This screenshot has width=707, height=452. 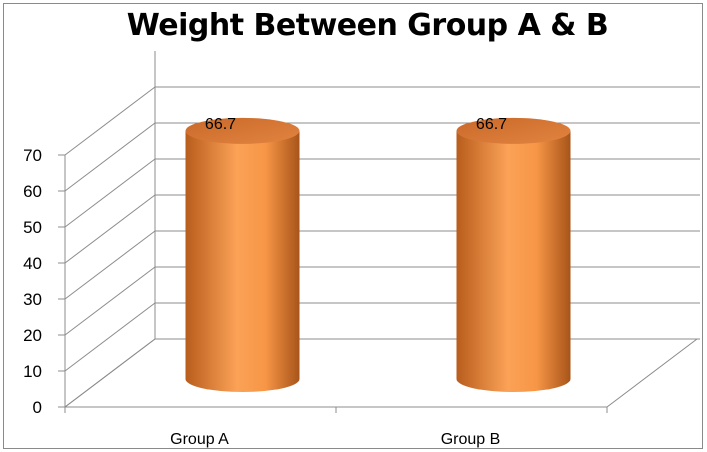 I want to click on y-tick-label: 0, so click(x=37, y=407).